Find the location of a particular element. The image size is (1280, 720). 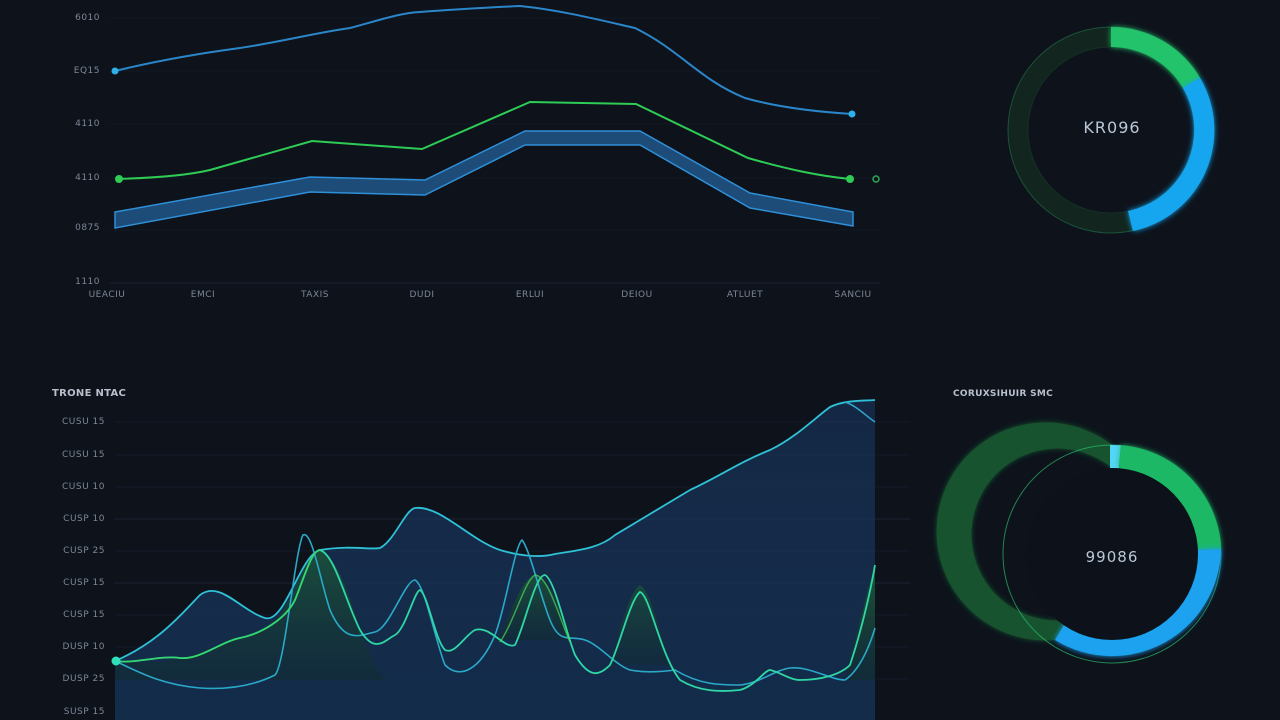

band-area is located at coordinates (484, 179).